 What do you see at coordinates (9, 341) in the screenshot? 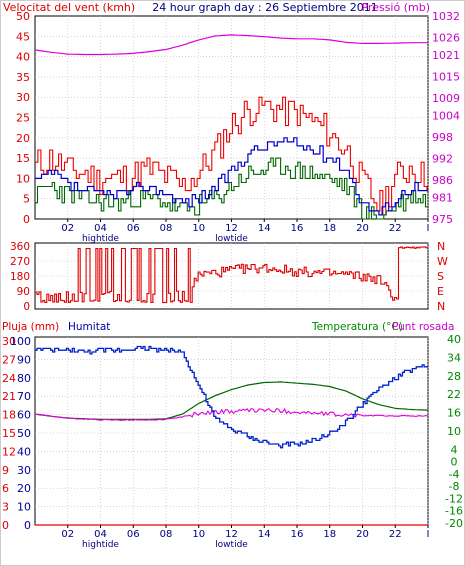
I see `rain-tick-label: 30` at bounding box center [9, 341].